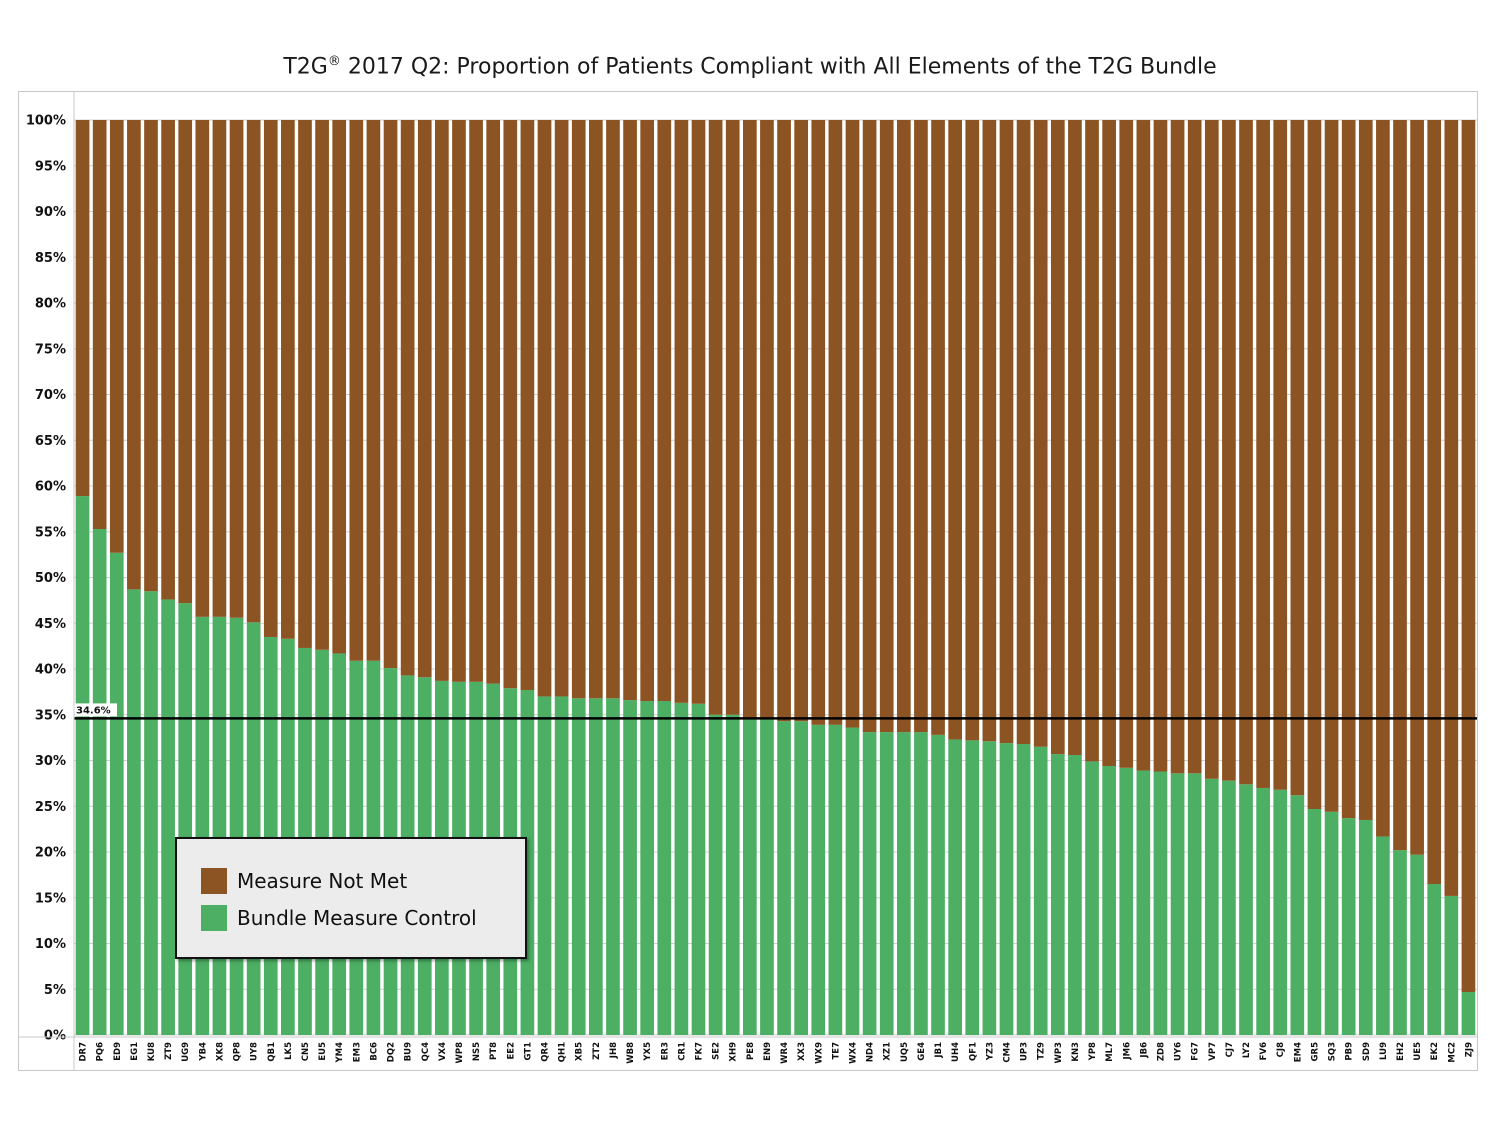  I want to click on bar-not-met-eu5, so click(322, 385).